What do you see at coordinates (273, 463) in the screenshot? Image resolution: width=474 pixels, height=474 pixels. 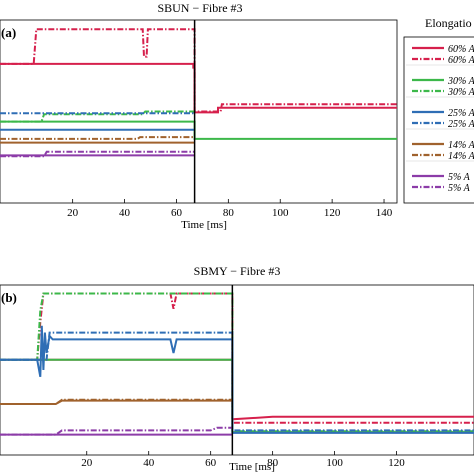 I see `panel-b-x-tick-label: 80` at bounding box center [273, 463].